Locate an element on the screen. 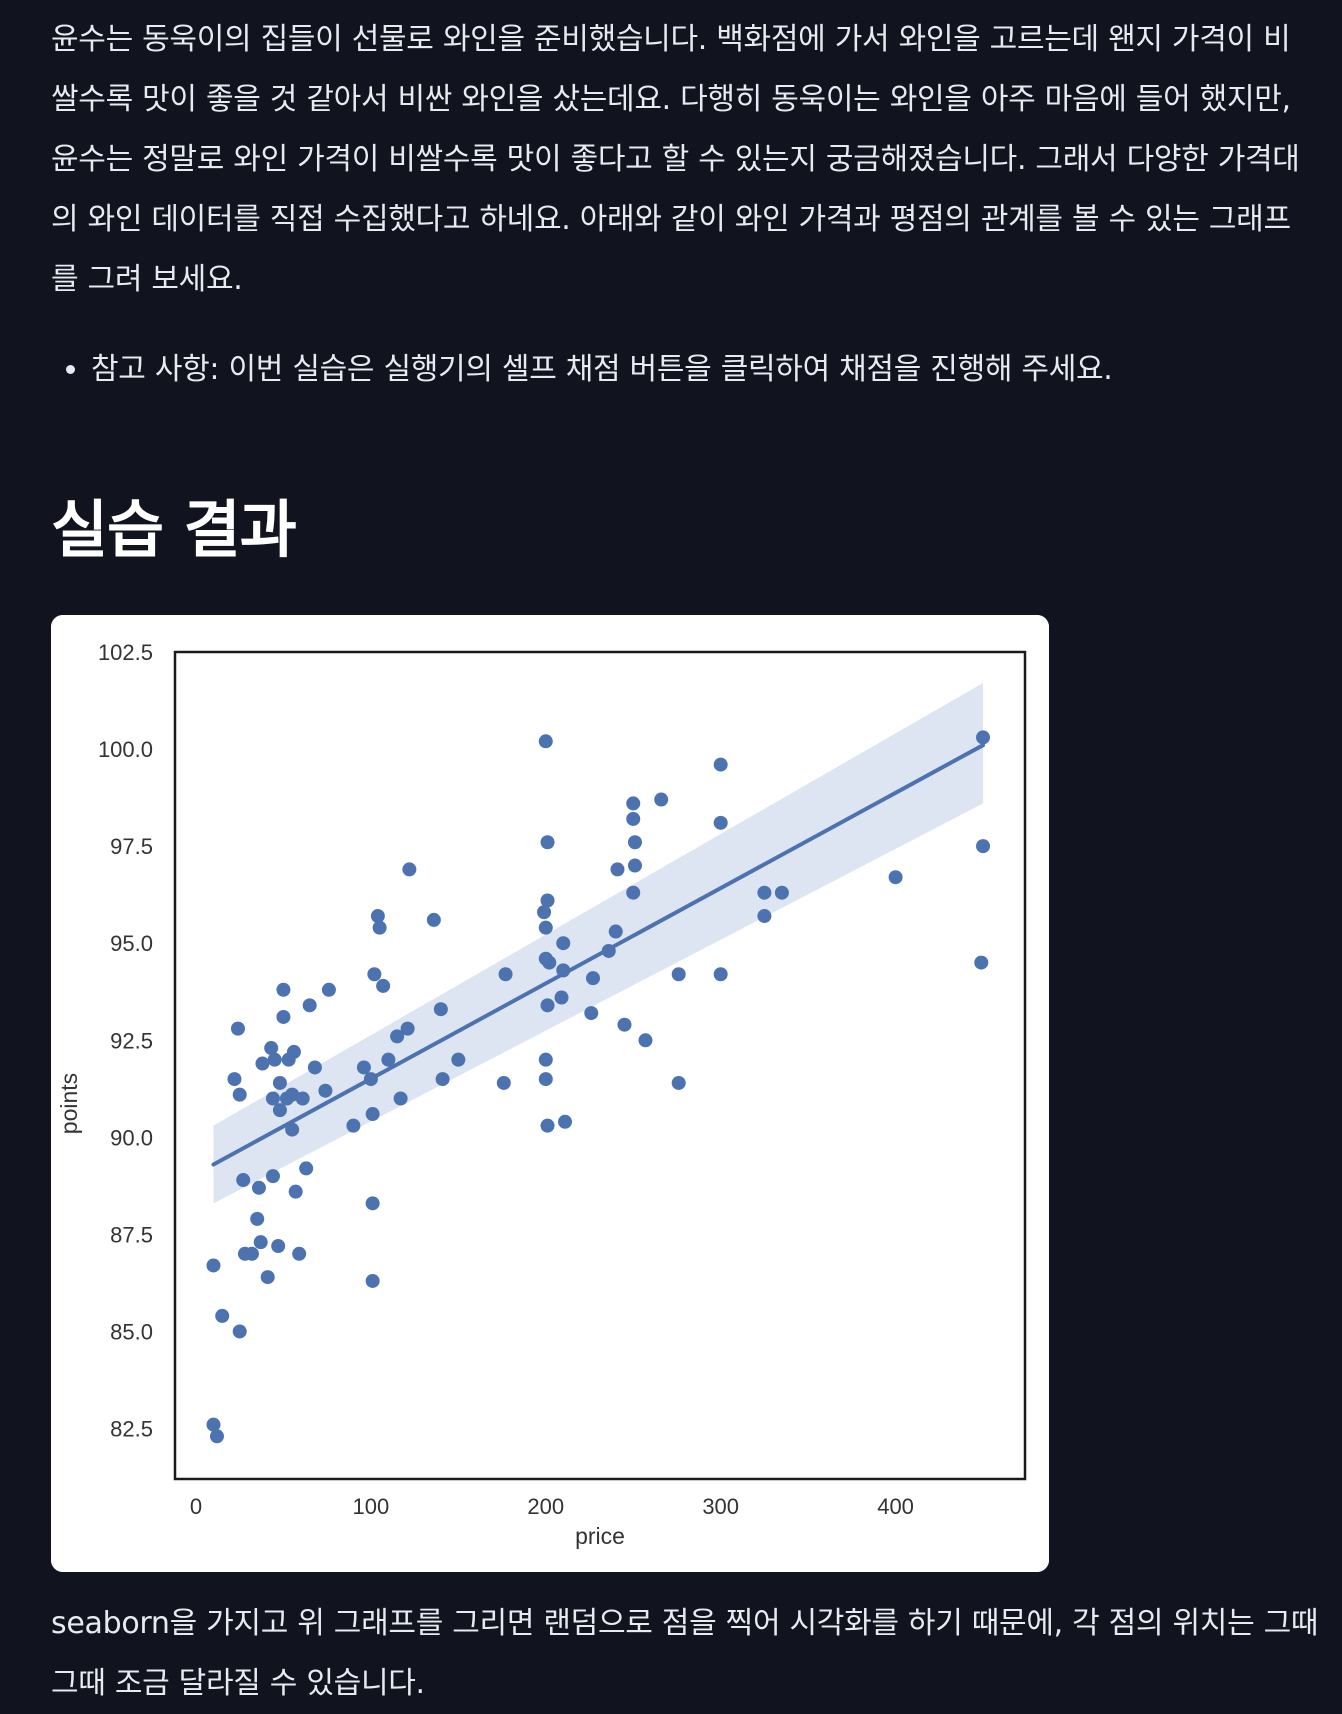  y-tick-label: 97.5 is located at coordinates (131, 846).